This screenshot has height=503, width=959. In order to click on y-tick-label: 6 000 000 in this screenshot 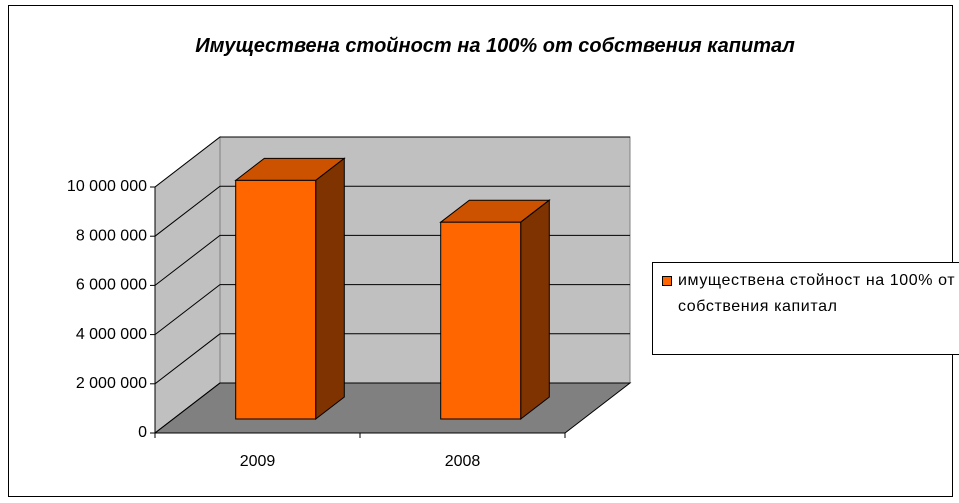, I will do `click(111, 285)`.